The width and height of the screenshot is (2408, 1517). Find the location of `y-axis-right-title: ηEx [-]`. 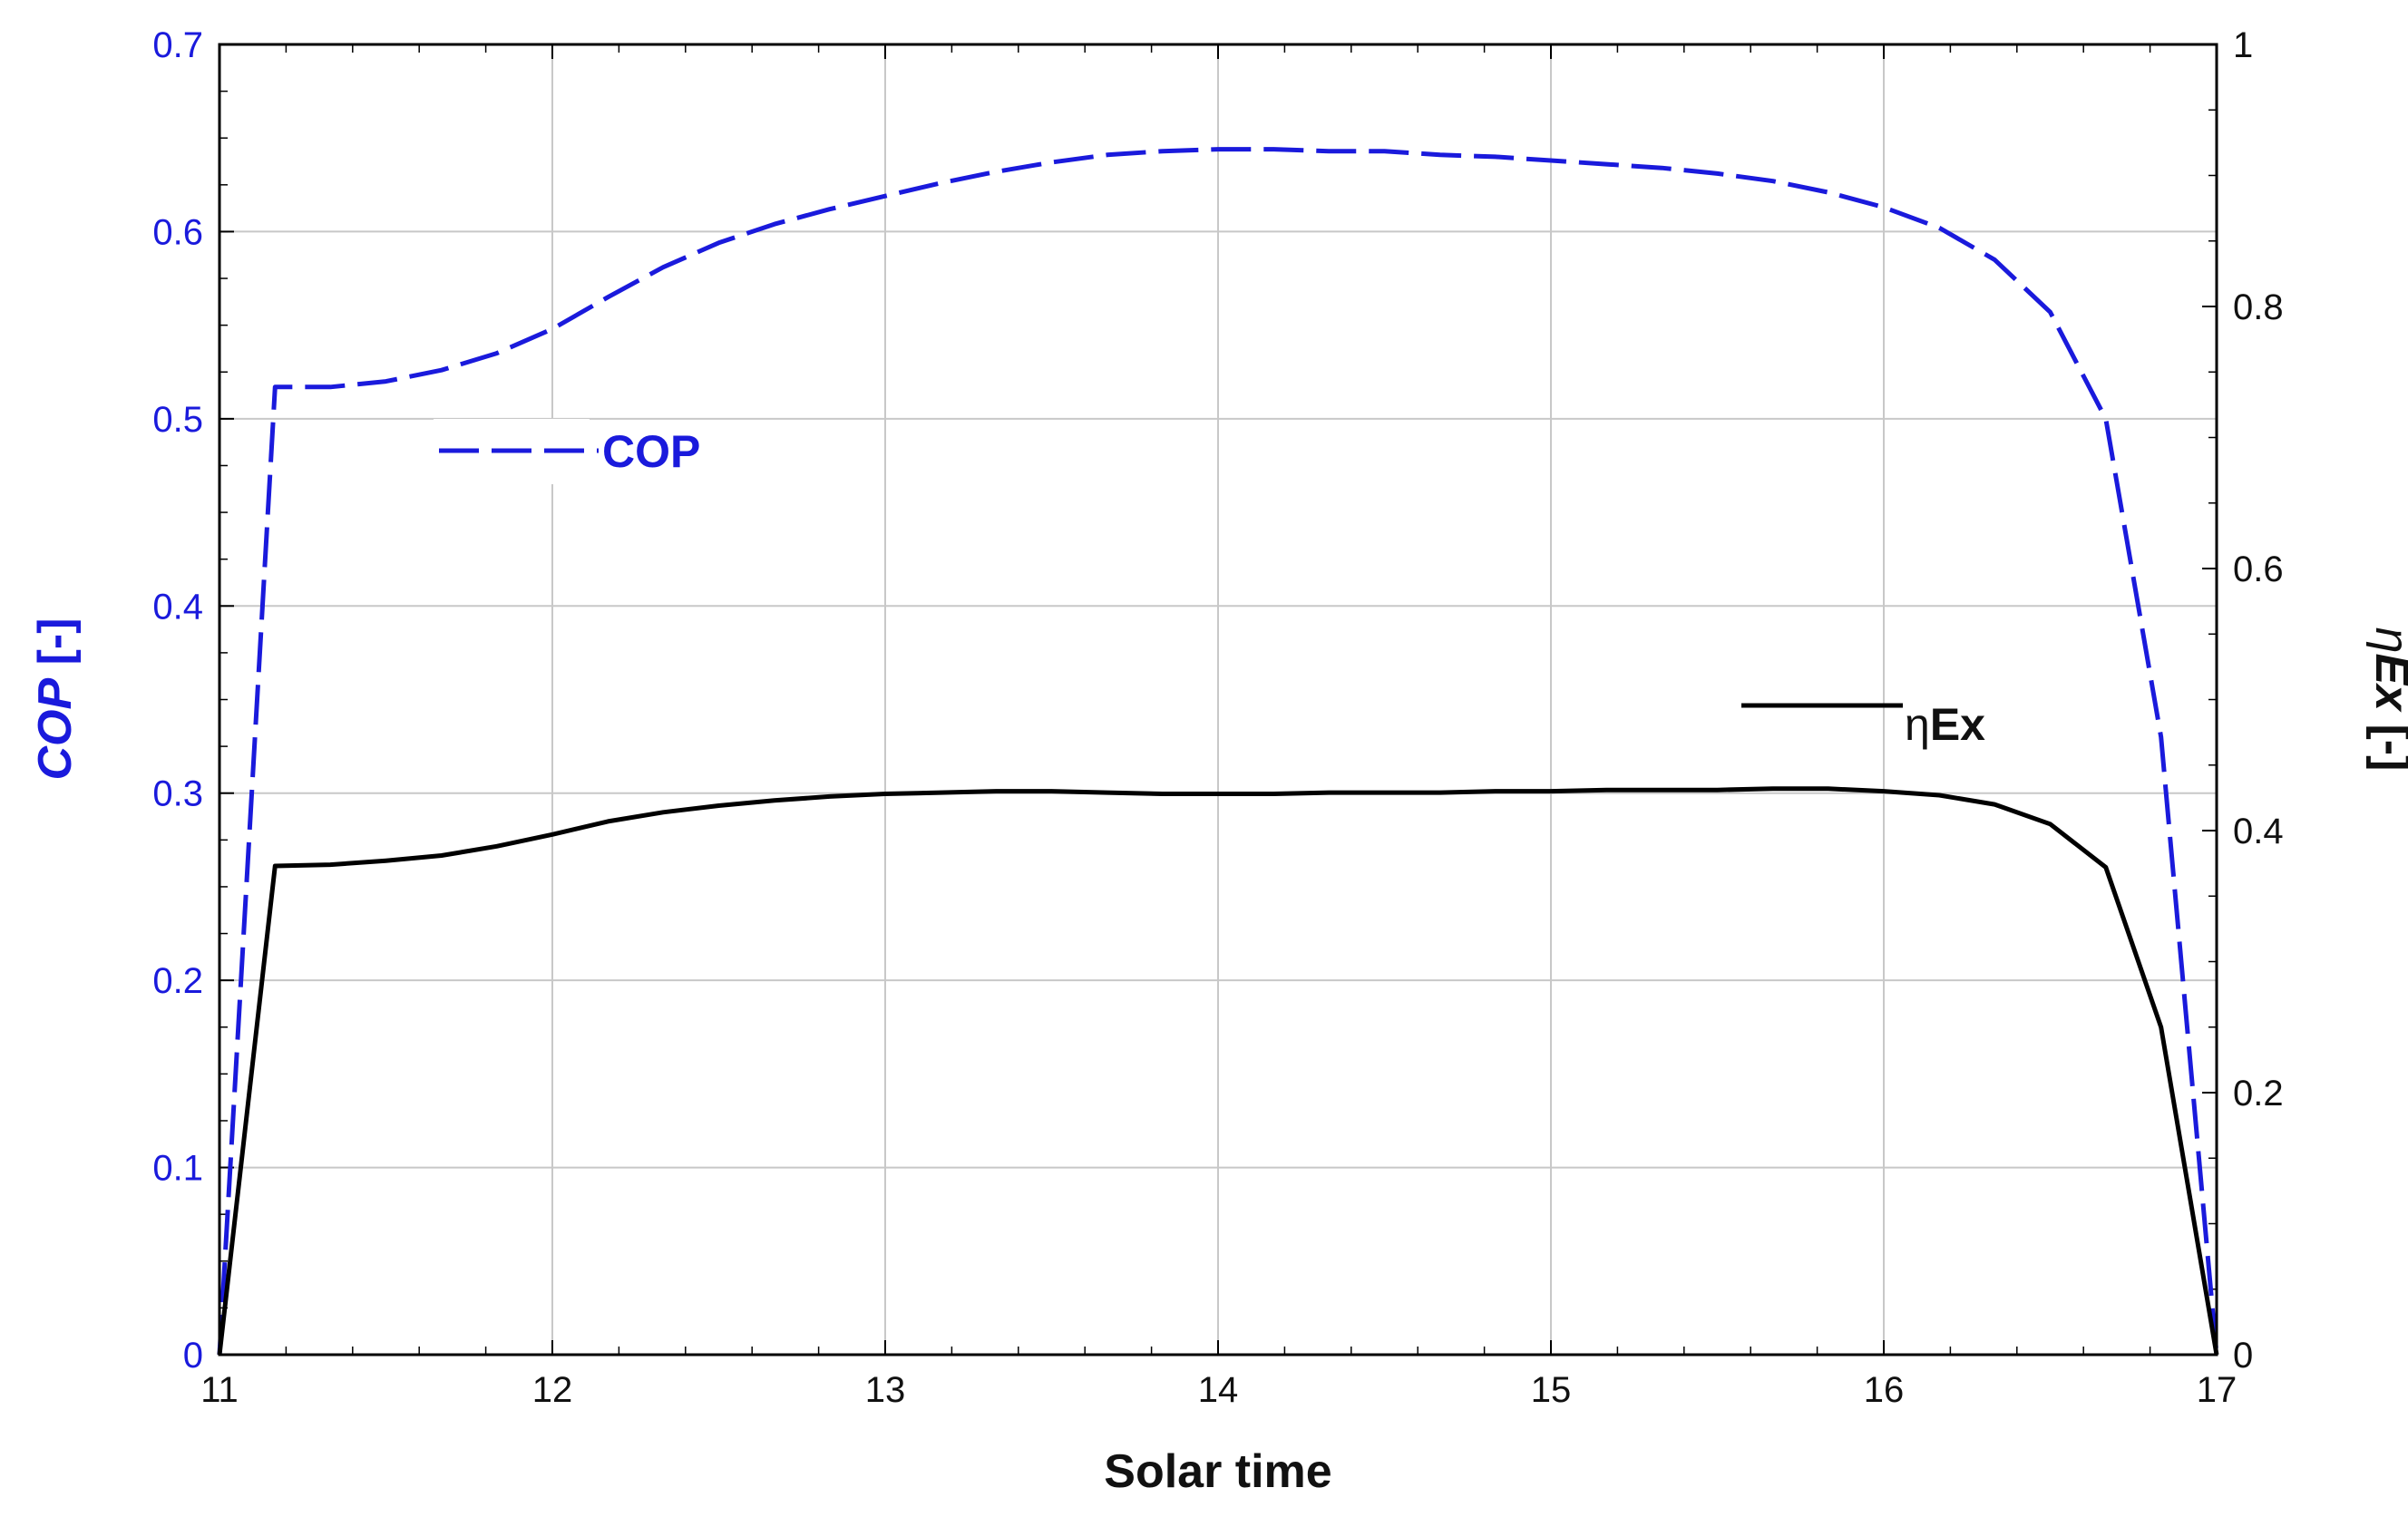

y-axis-right-title: ηEx [-] is located at coordinates (2386, 699).